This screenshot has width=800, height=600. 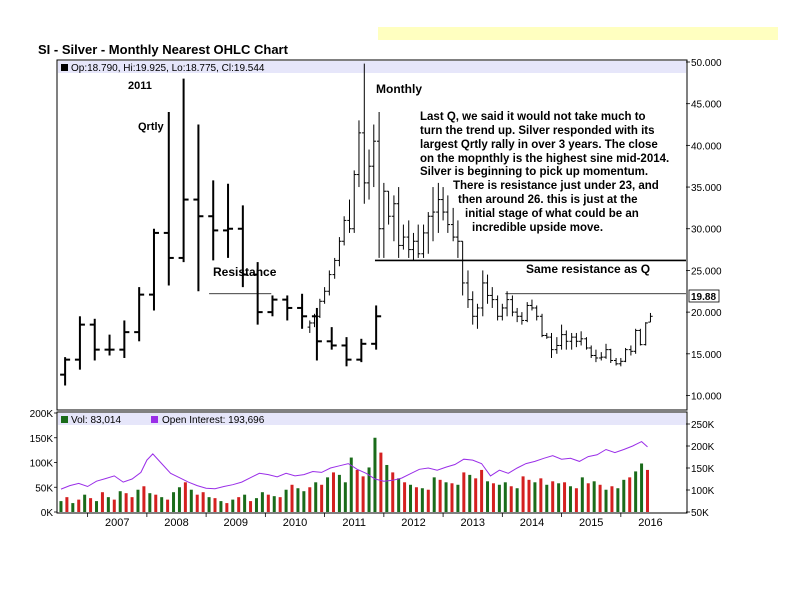 What do you see at coordinates (472, 523) in the screenshot?
I see `time-tick-label: 2013` at bounding box center [472, 523].